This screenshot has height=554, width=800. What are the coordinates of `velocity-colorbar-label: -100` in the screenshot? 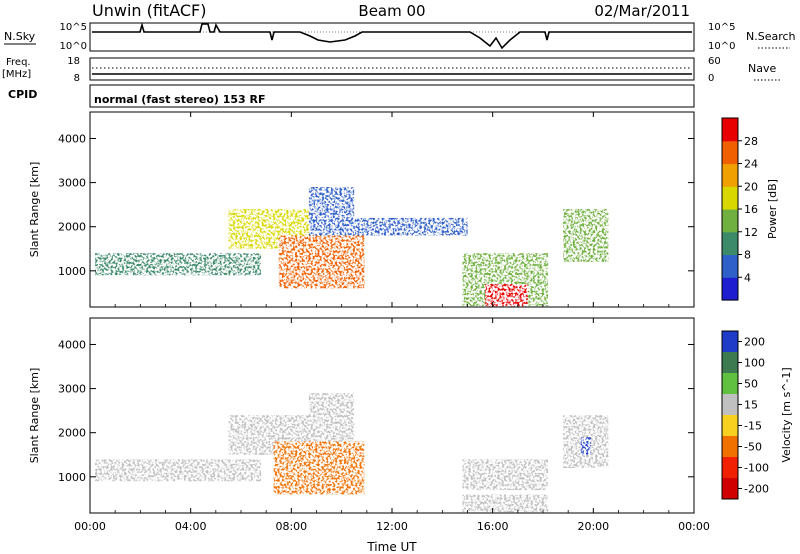 It's located at (756, 468).